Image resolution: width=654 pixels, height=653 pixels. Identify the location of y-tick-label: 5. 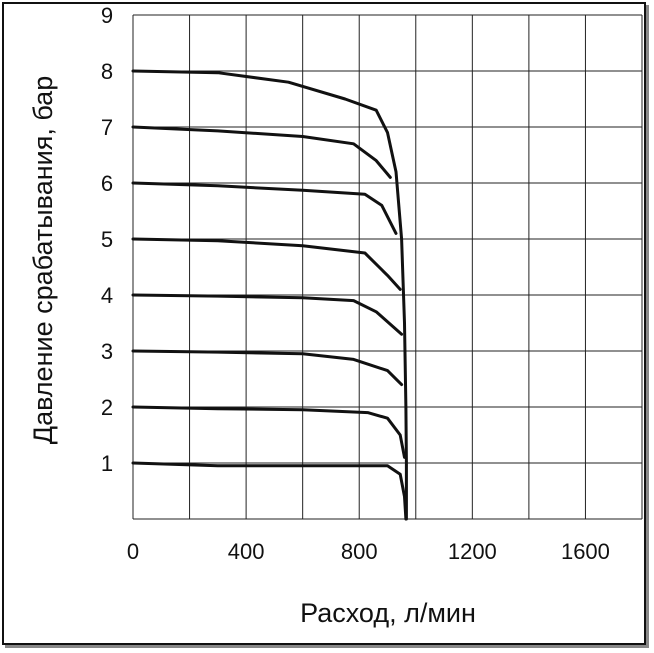
(107, 239).